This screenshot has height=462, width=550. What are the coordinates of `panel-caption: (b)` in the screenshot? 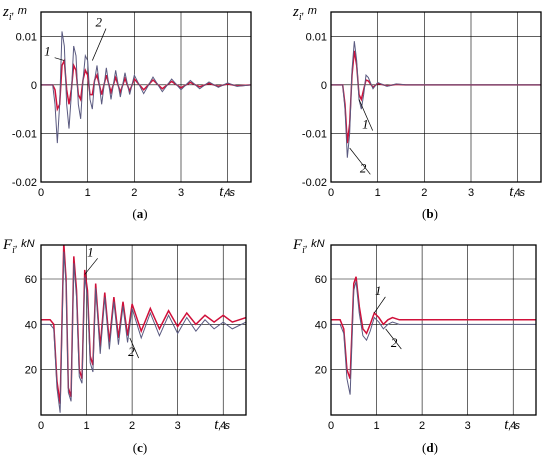 It's located at (430, 213).